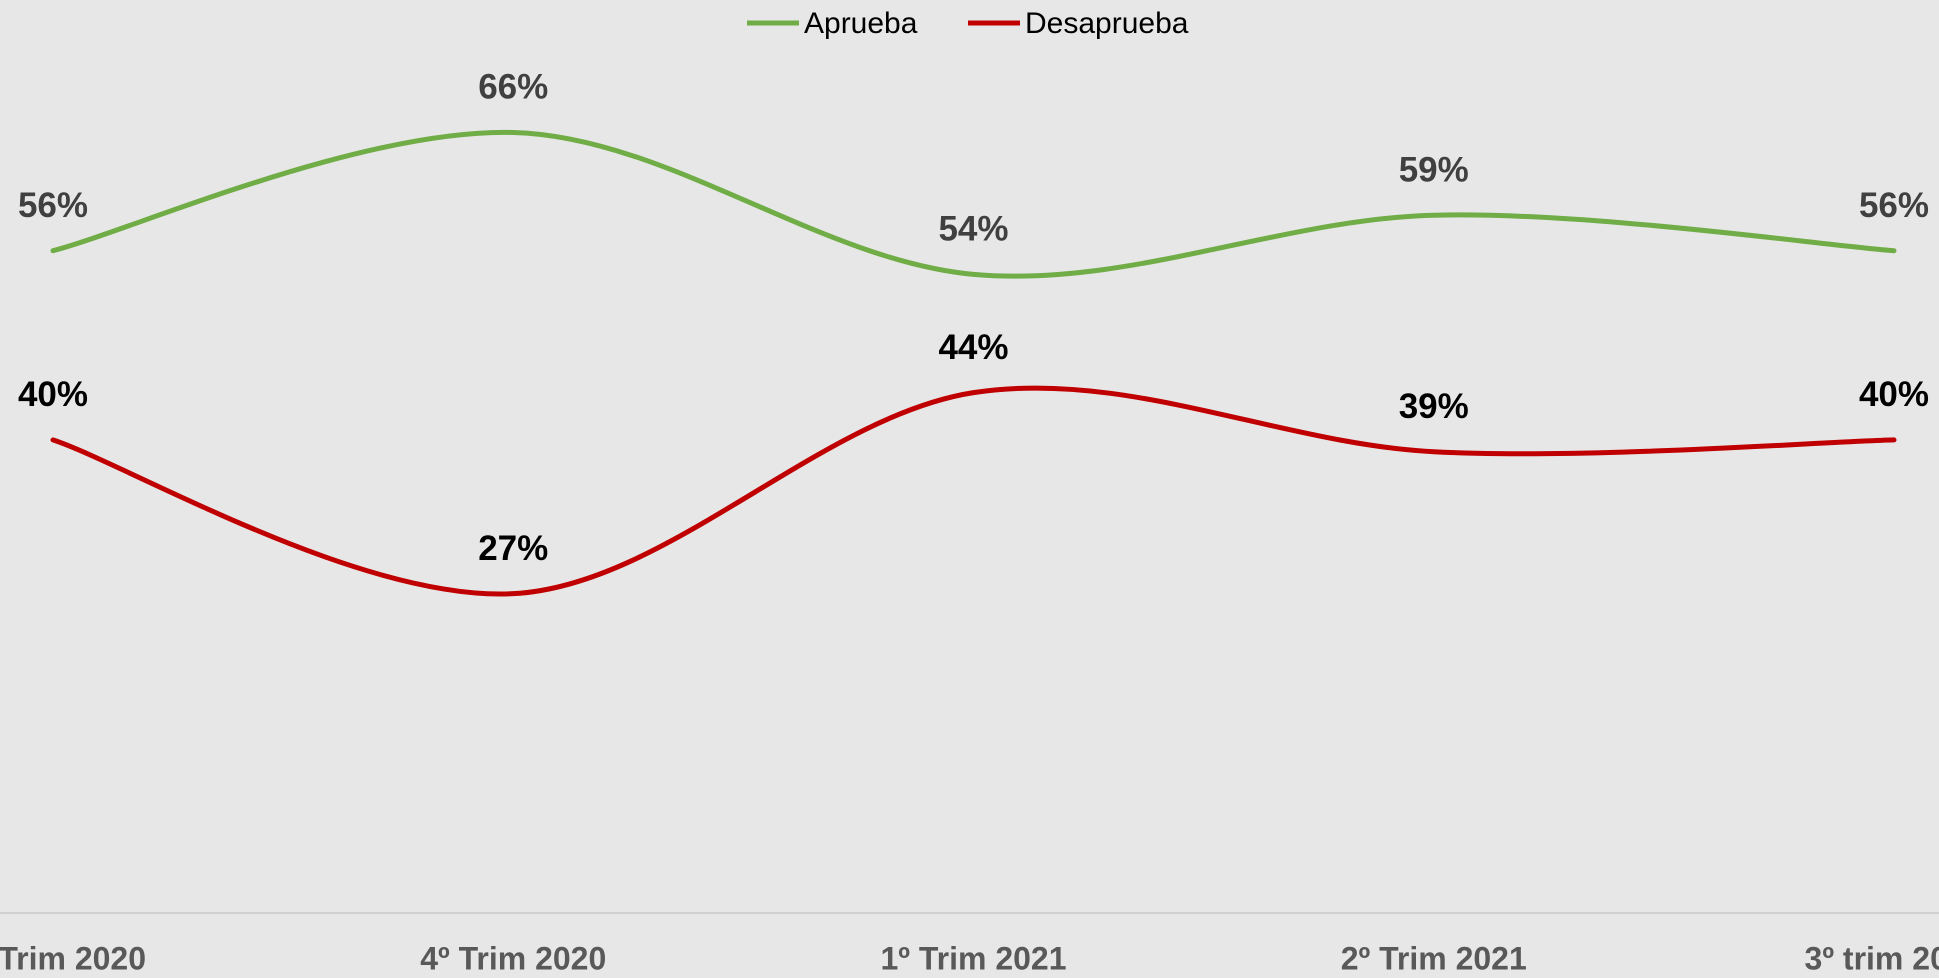 This screenshot has width=1939, height=978. I want to click on data-label: 54%, so click(973, 229).